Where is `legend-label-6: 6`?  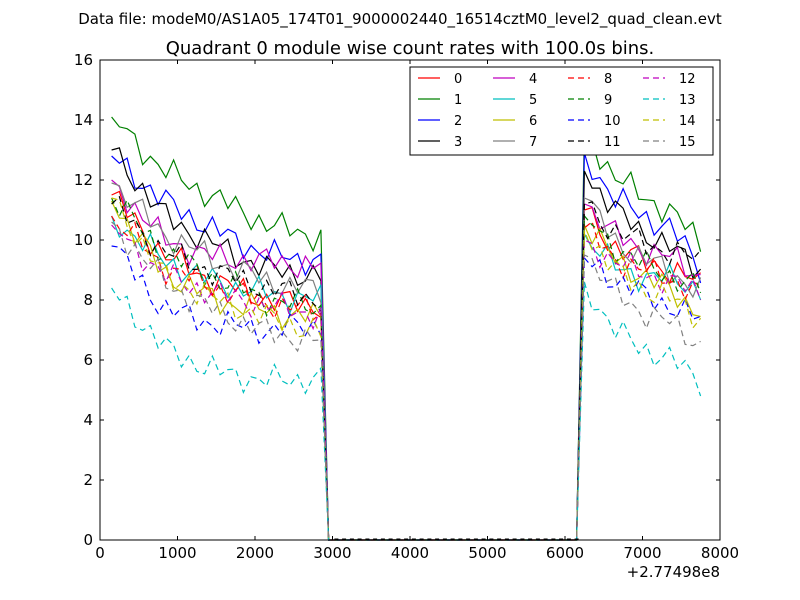
legend-label-6: 6 is located at coordinates (533, 121).